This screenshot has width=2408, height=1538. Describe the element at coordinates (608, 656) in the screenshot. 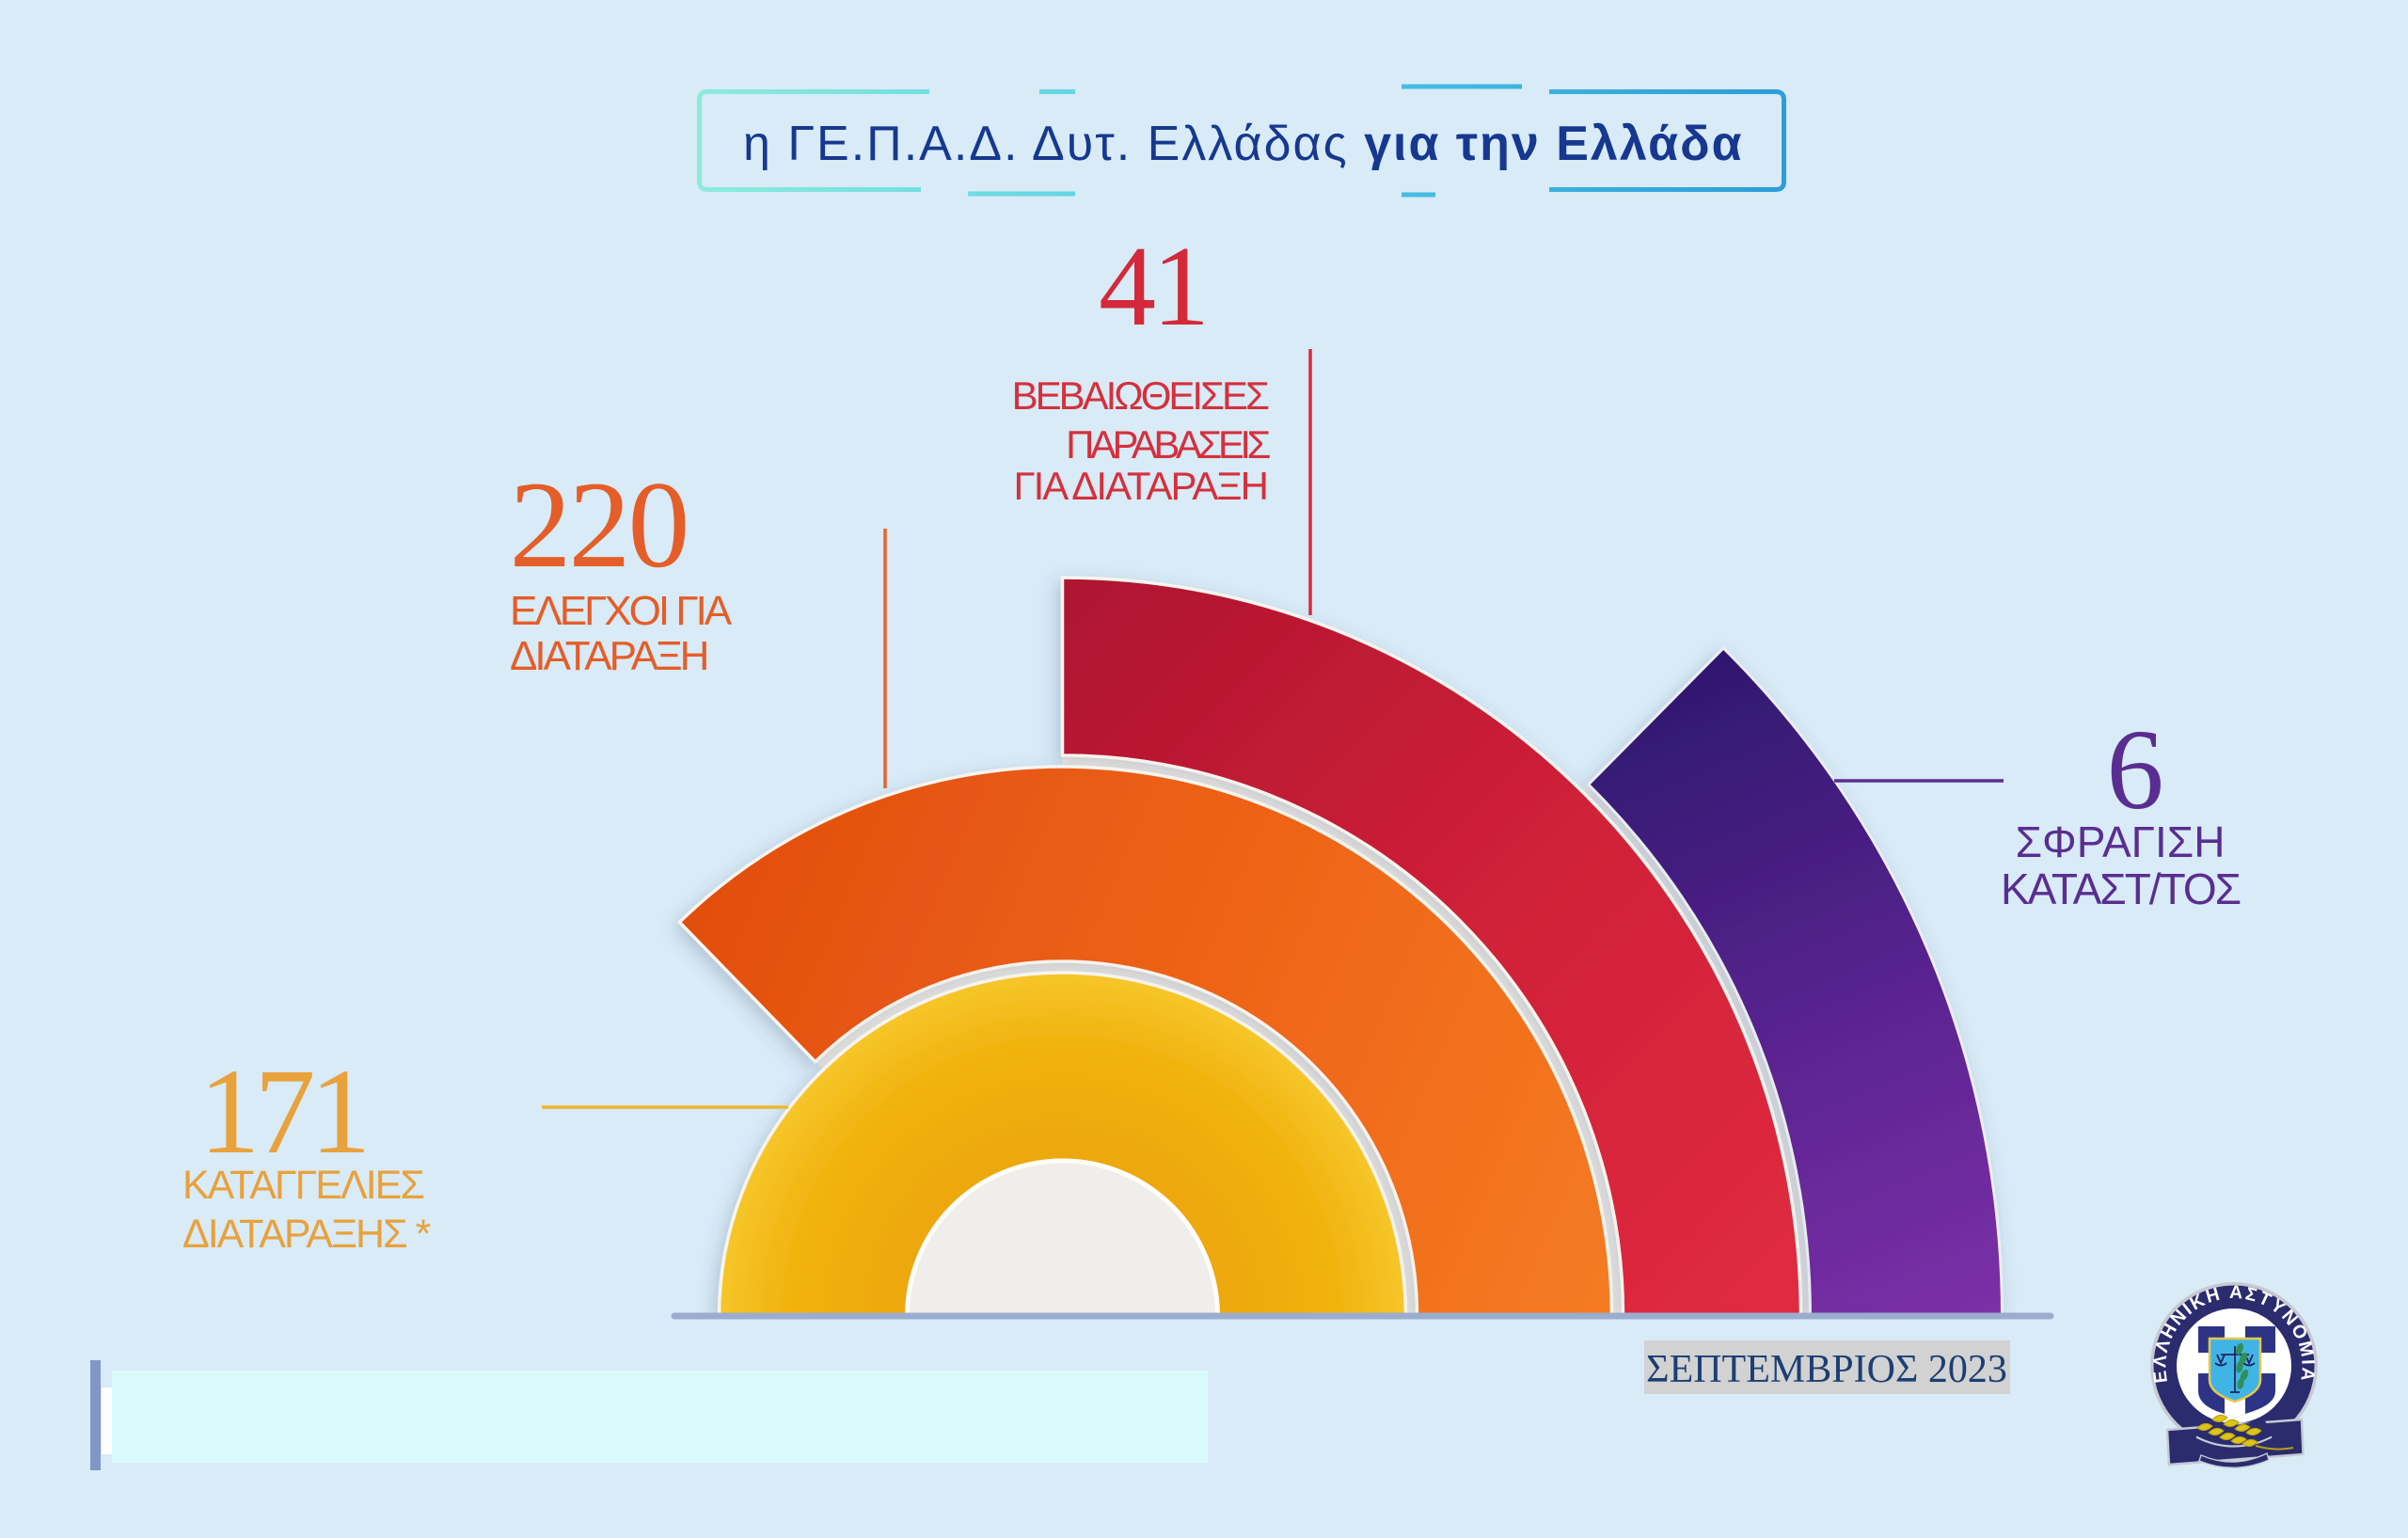

I see `svg-text: ΔΙΑΤΑΡΑΞΗ` at that location.